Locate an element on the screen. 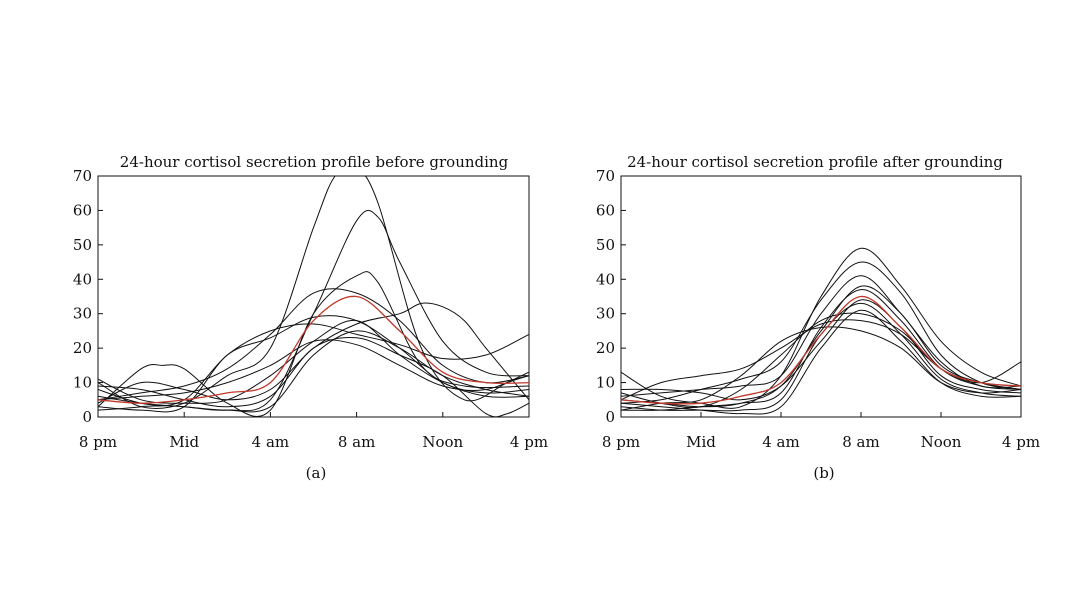 The height and width of the screenshot is (608, 1080). series-group is located at coordinates (821, 331).